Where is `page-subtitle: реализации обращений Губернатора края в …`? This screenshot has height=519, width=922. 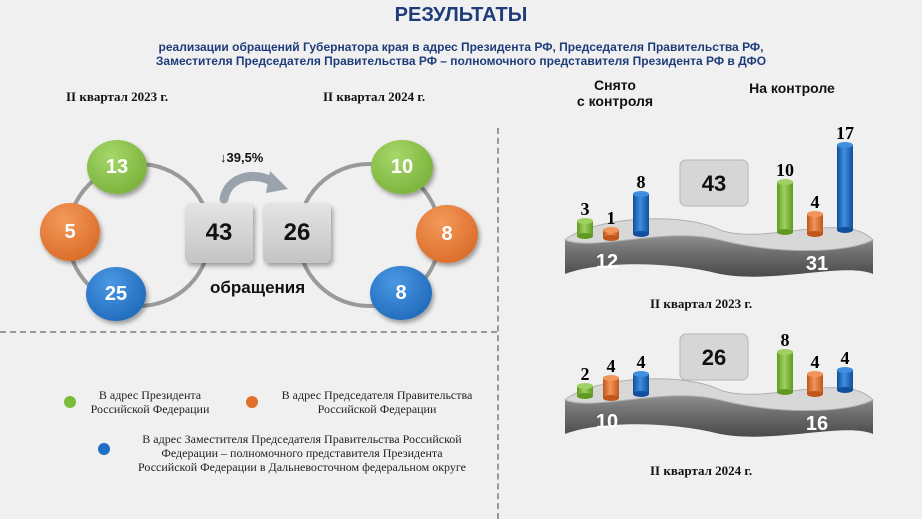
page-subtitle: реализации обращений Губернатора края в … is located at coordinates (461, 54).